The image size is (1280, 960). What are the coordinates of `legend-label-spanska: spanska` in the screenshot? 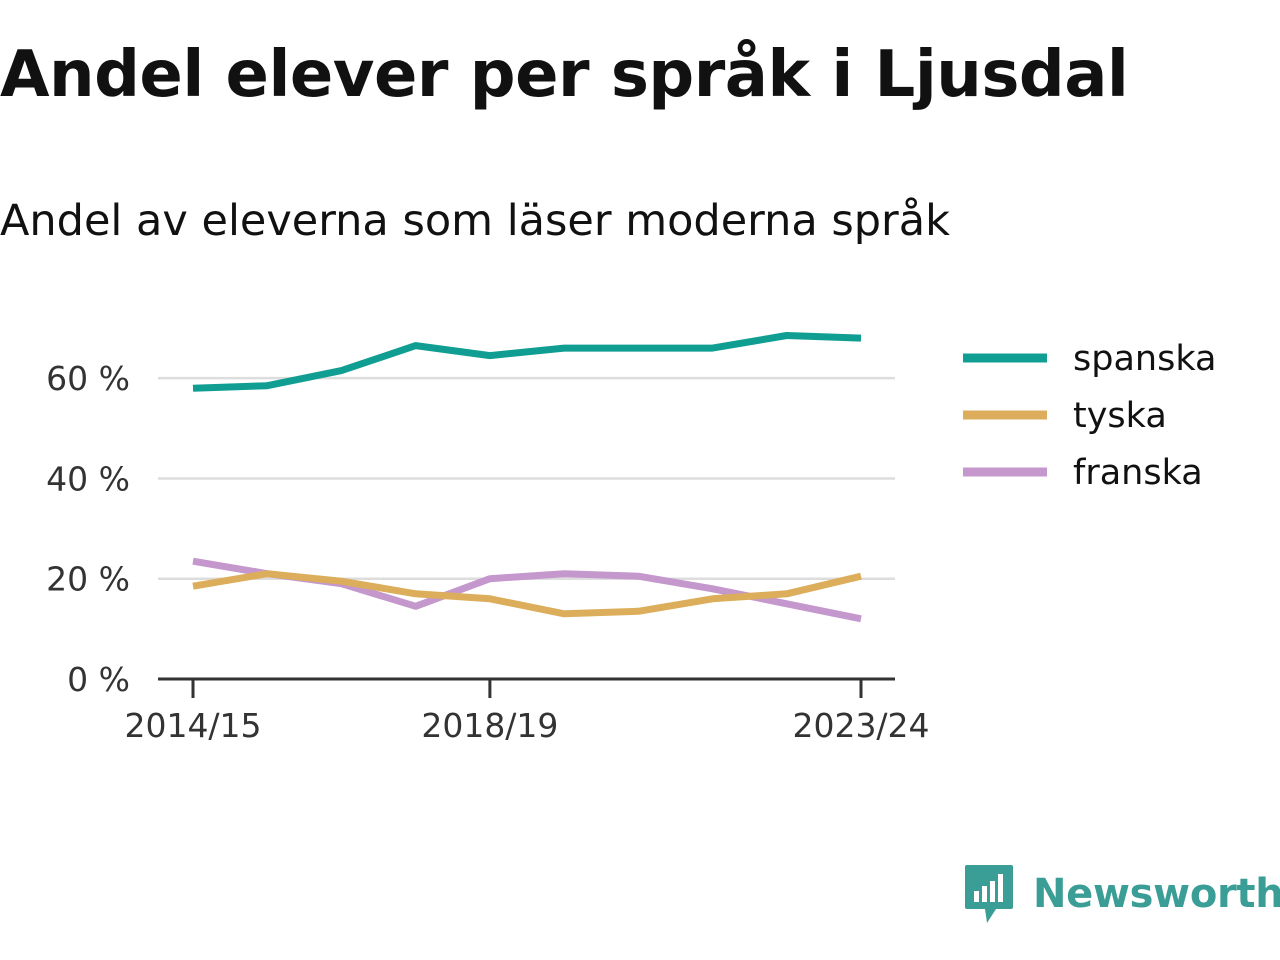 It's located at (1144, 359).